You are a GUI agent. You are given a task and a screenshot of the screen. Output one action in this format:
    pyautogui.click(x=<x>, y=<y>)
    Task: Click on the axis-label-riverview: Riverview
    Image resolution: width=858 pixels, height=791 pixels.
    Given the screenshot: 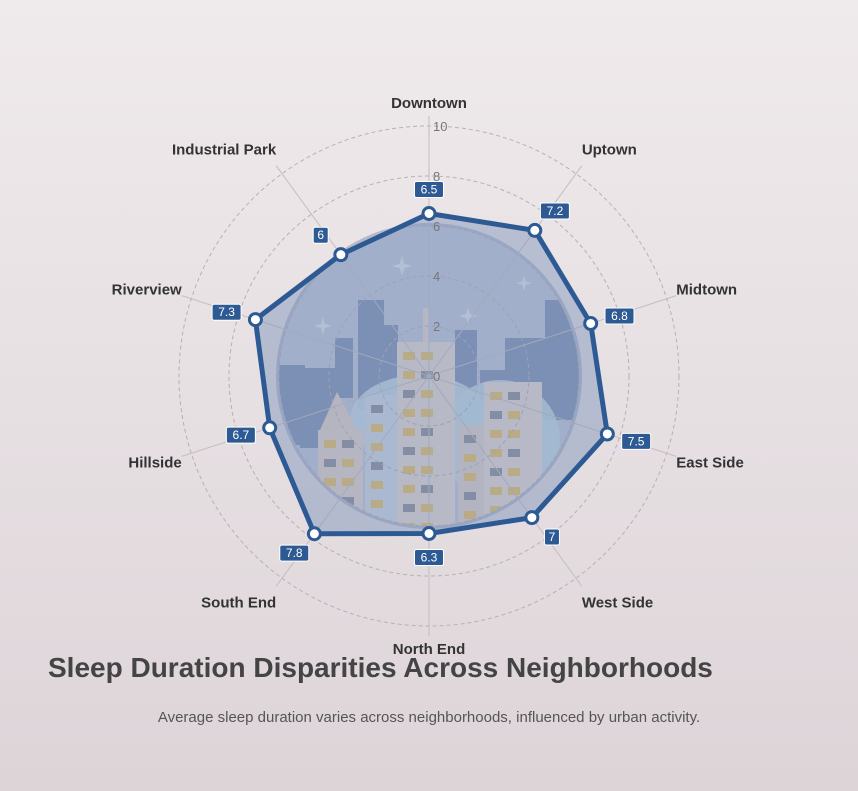 What is the action you would take?
    pyautogui.click(x=147, y=289)
    